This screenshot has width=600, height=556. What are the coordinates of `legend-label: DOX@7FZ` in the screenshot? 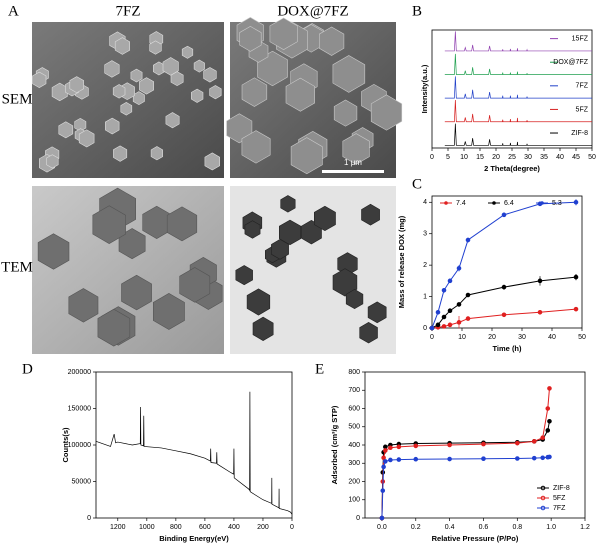 It's located at (570, 62).